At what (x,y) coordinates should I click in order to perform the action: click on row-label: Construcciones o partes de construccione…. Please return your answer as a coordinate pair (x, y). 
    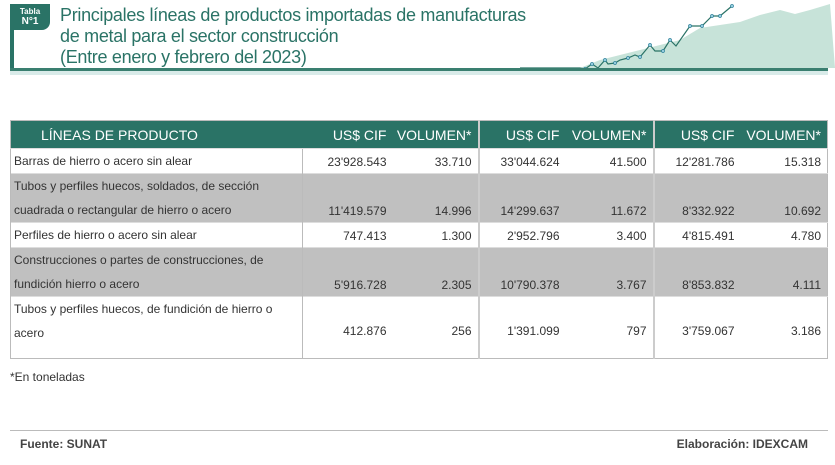
    Looking at the image, I should click on (156, 272).